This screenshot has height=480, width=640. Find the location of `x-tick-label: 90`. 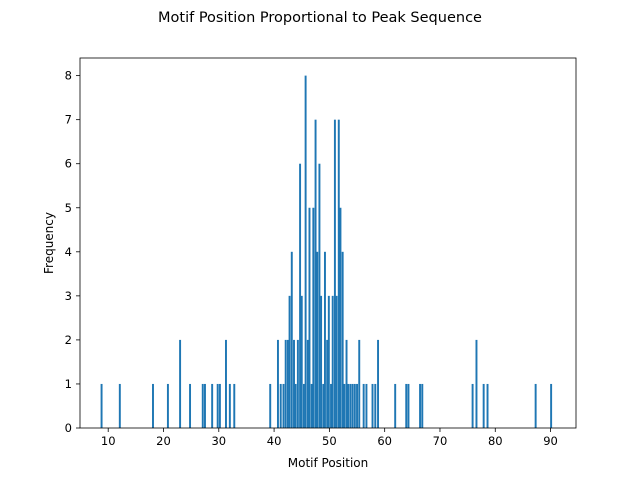

x-tick-label: 90 is located at coordinates (550, 441).